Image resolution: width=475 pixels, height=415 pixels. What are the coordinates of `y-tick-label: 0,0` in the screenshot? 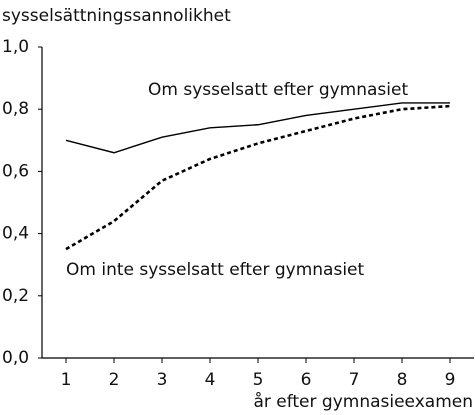 It's located at (15, 358).